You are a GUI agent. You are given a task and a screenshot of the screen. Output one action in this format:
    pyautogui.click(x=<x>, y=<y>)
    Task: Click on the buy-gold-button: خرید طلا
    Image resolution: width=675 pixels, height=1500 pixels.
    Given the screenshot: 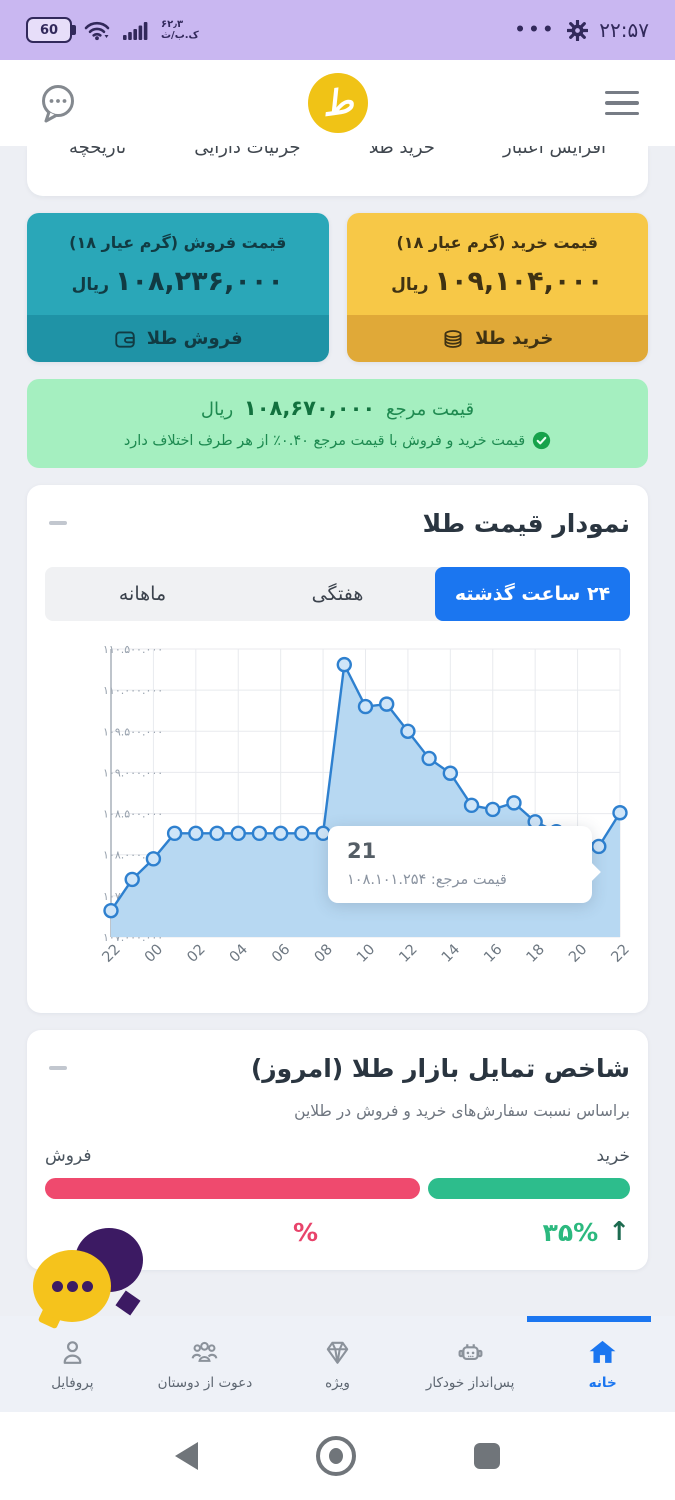 What is the action you would take?
    pyautogui.click(x=497, y=338)
    